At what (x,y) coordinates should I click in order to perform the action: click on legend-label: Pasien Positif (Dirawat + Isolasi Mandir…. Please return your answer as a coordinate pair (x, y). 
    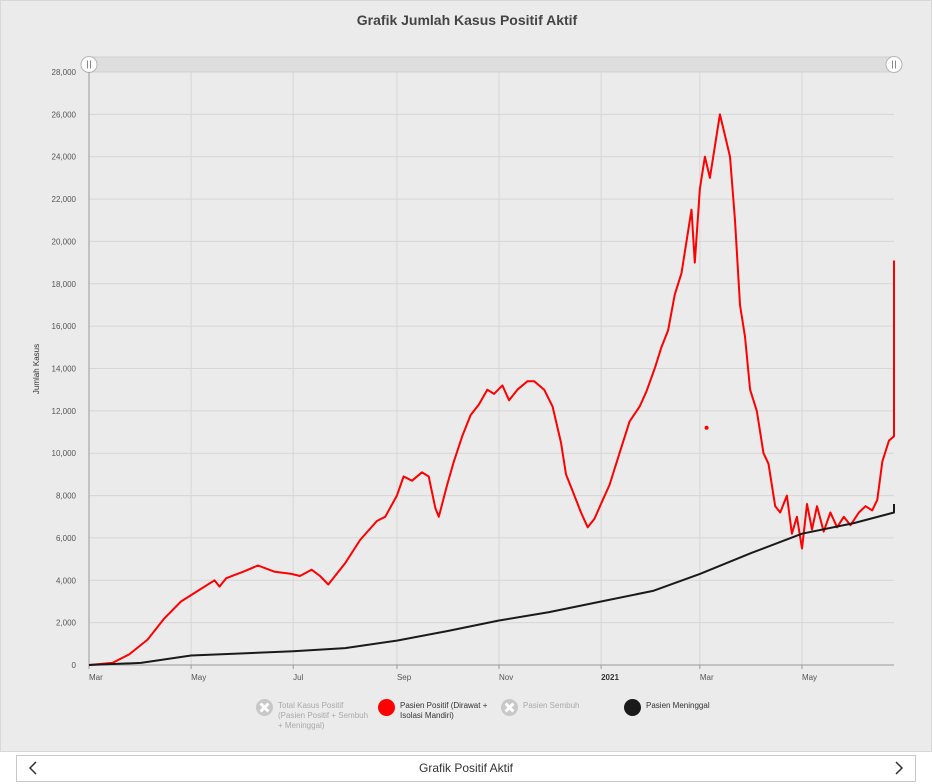
    Looking at the image, I should click on (444, 710).